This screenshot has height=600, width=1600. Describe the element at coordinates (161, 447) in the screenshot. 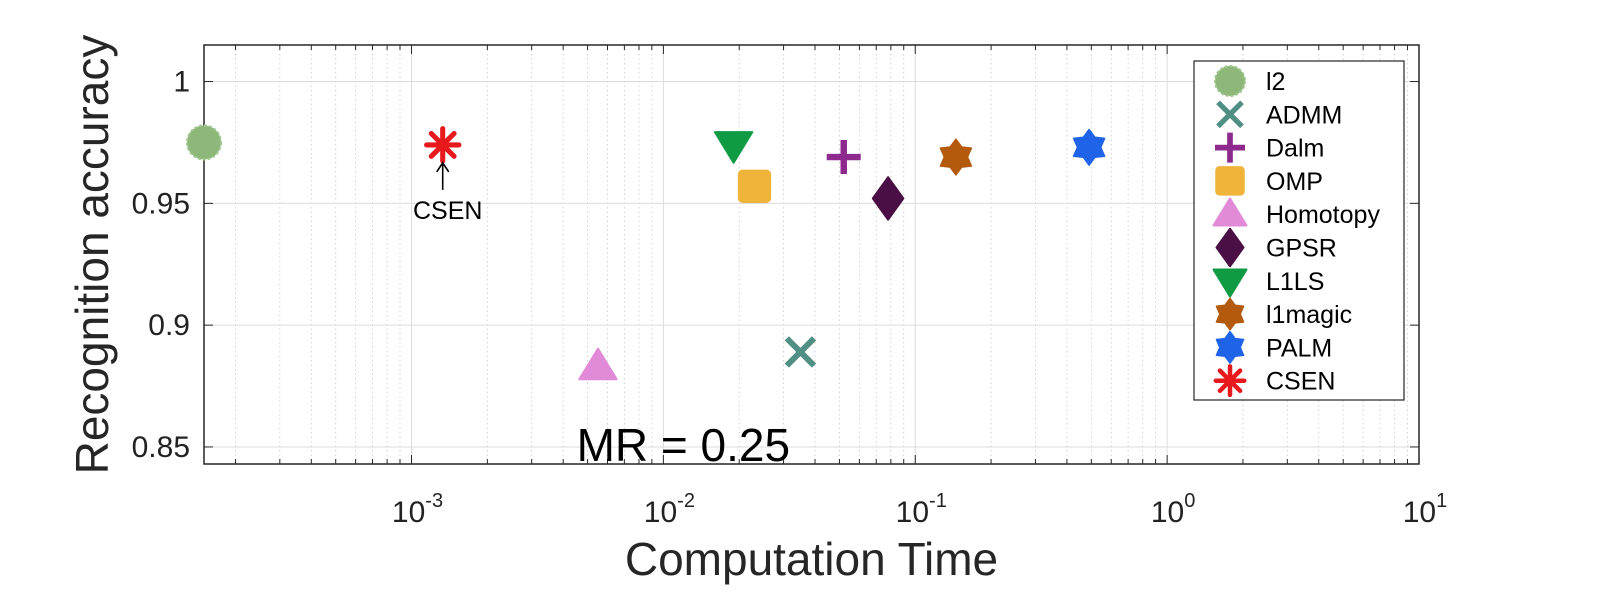

I see `y-tick-label: 0.85` at that location.